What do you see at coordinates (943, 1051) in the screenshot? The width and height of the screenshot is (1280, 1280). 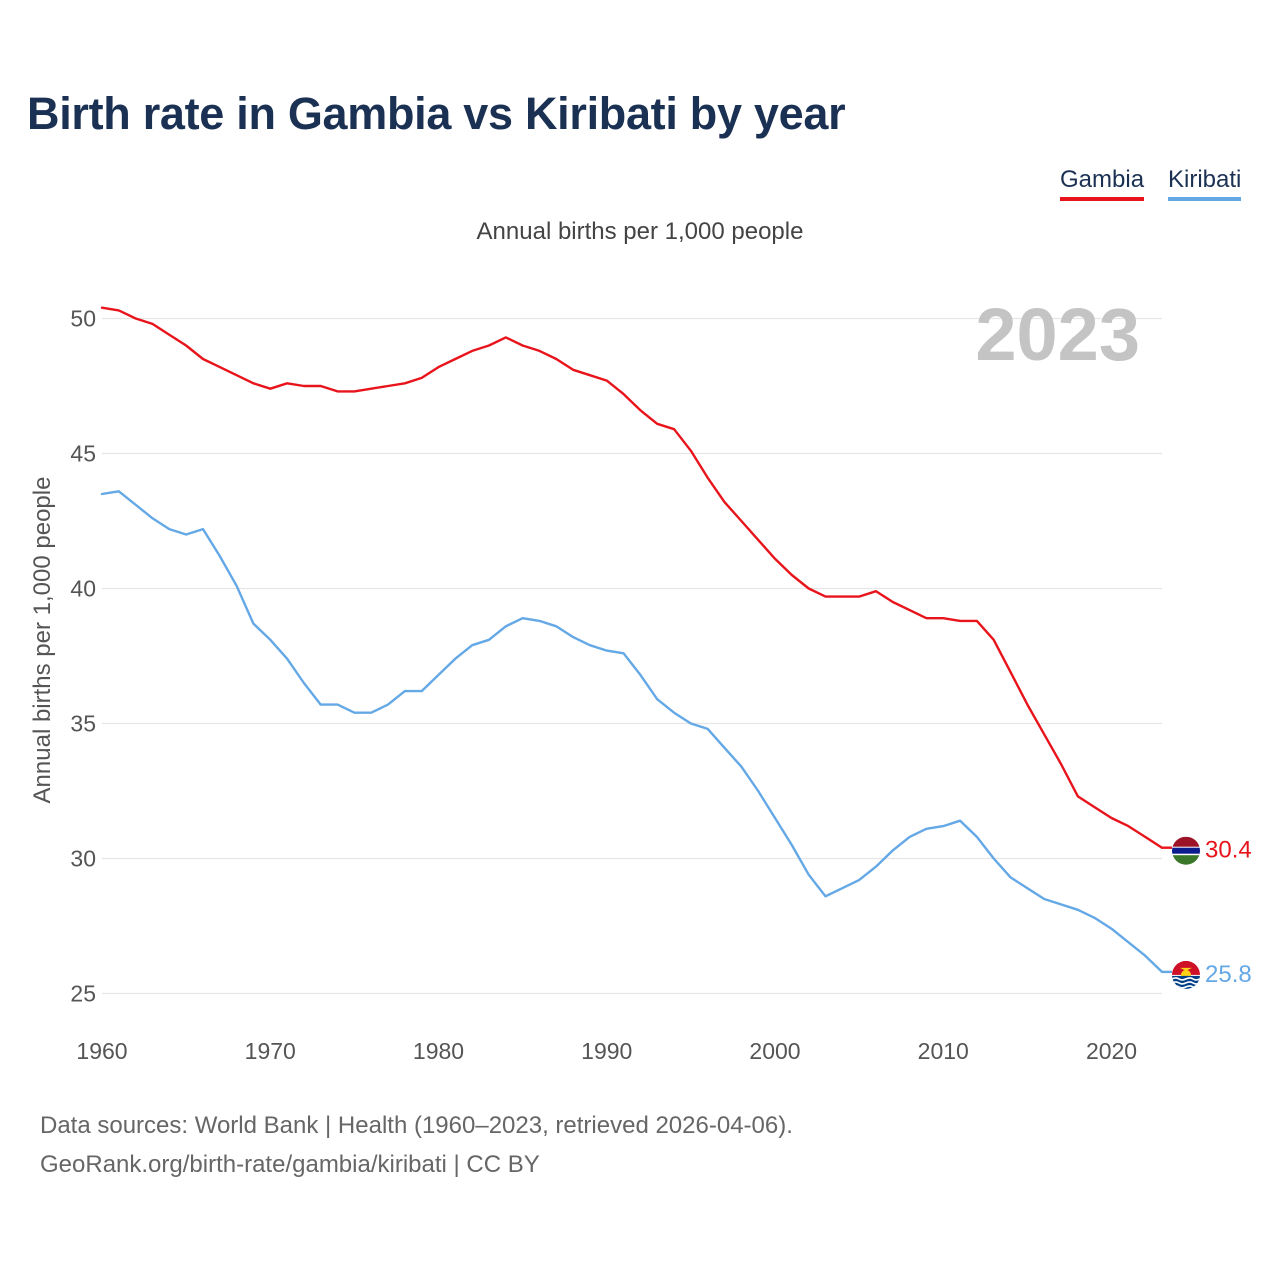 I see `x-tick-label-2010: 2010` at bounding box center [943, 1051].